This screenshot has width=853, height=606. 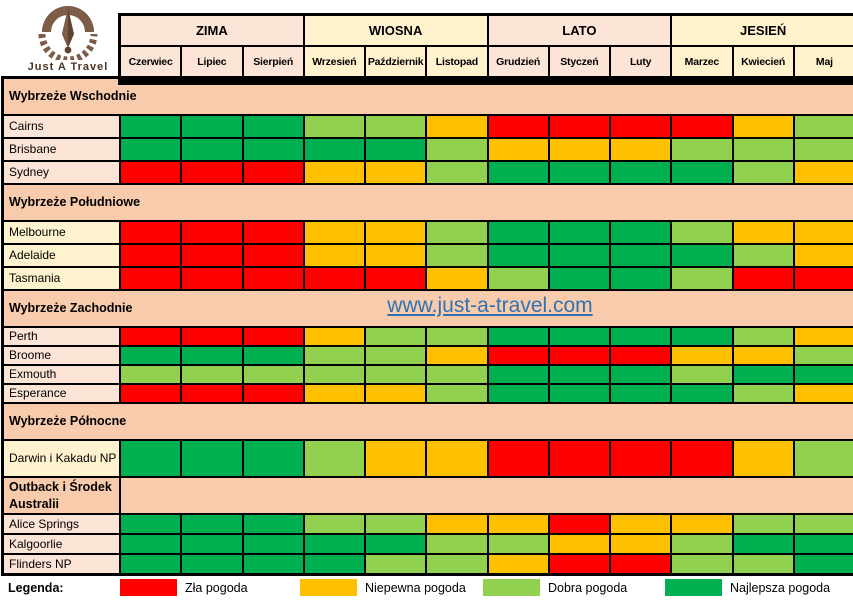 I want to click on legend-label: Najlepsza pogoda, so click(x=780, y=587).